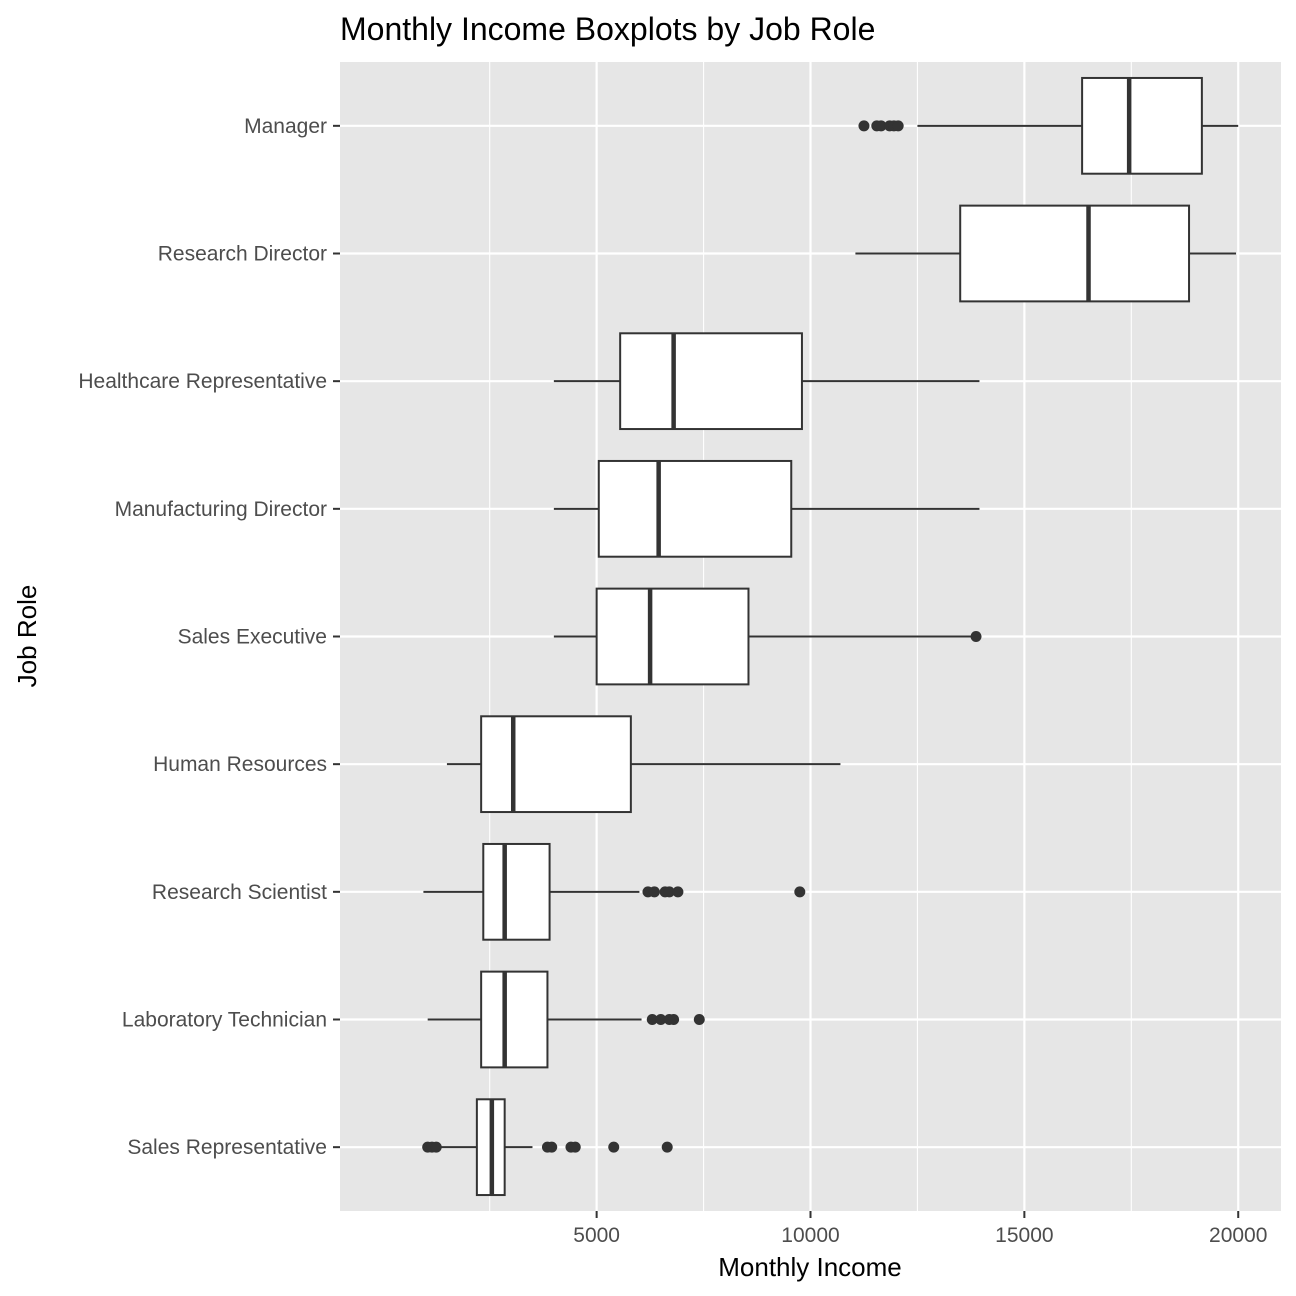 The width and height of the screenshot is (1296, 1296). Describe the element at coordinates (607, 29) in the screenshot. I see `chart-title: Monthly Income Boxplots by Job Role` at that location.